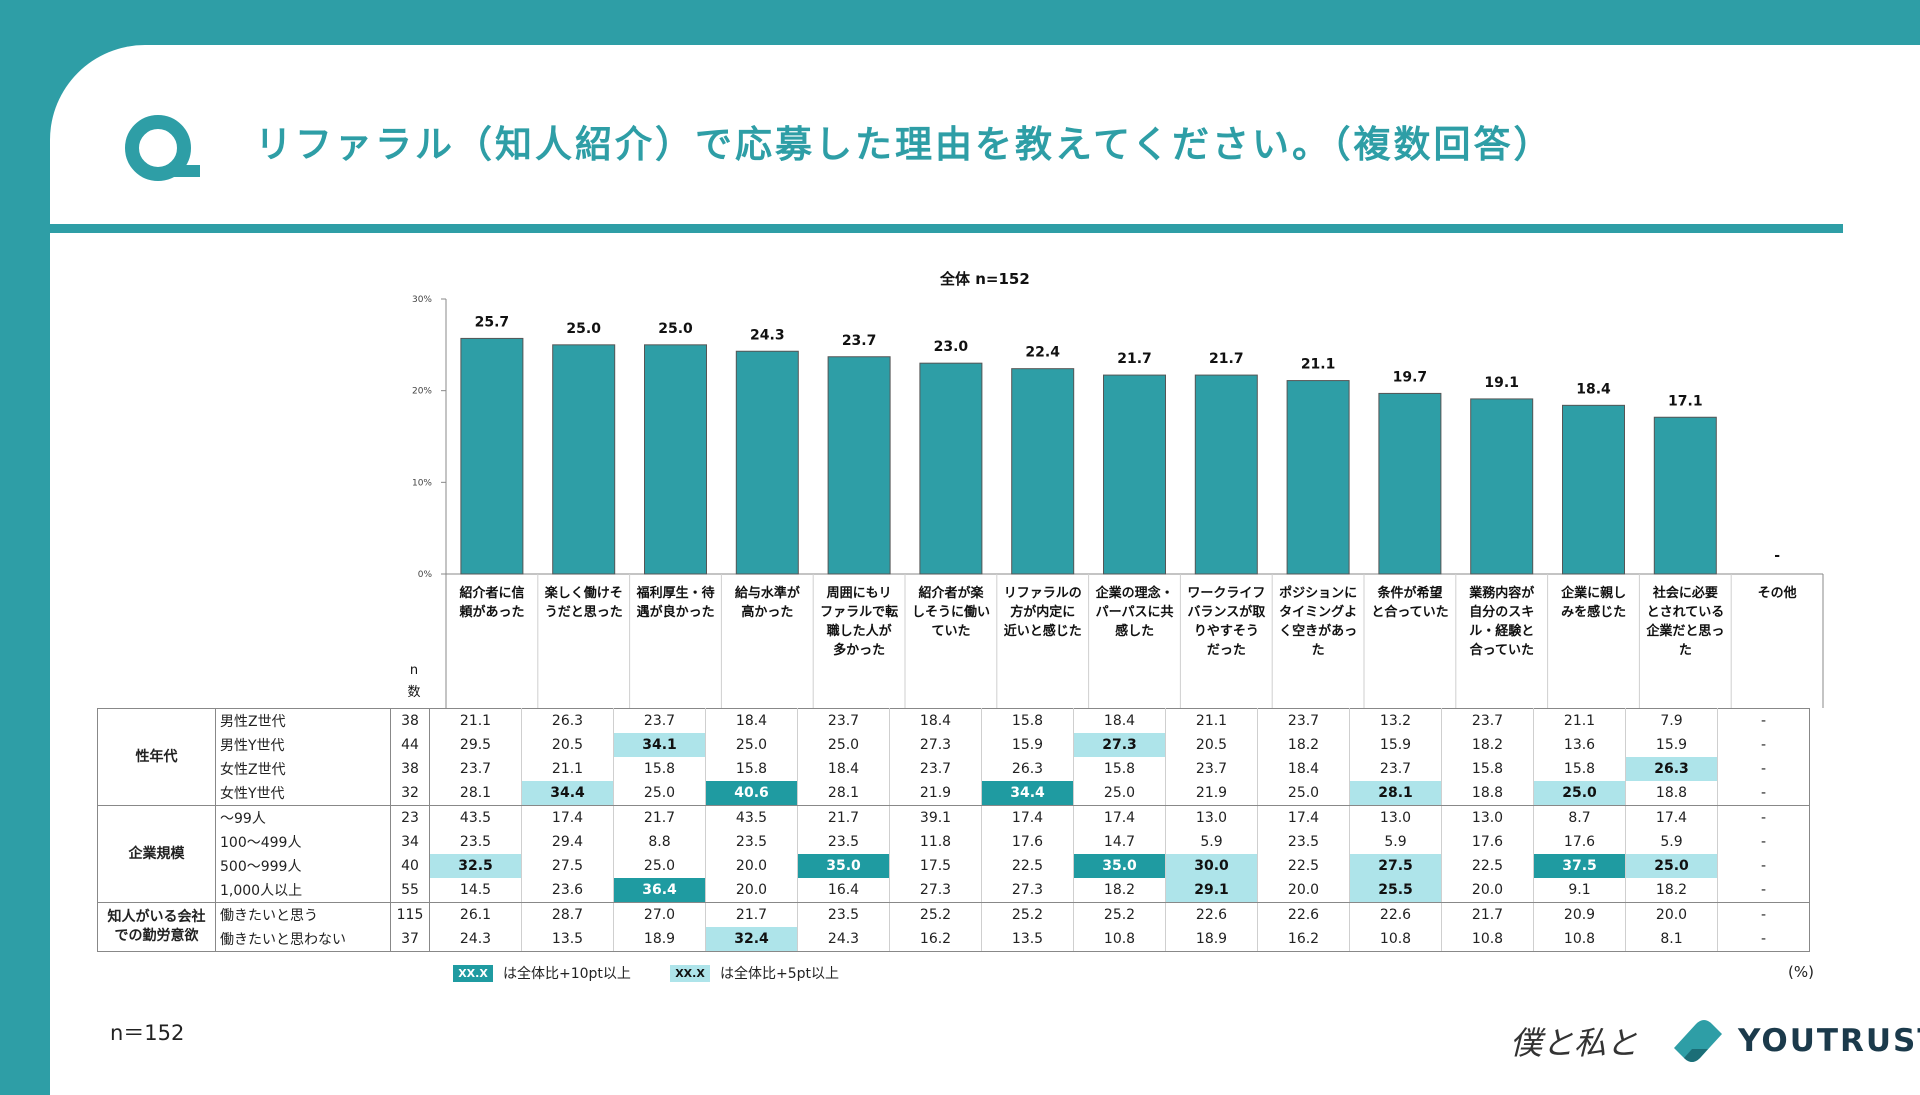 This screenshot has width=1920, height=1095. I want to click on bar-value-label: 18.4, so click(1593, 389).